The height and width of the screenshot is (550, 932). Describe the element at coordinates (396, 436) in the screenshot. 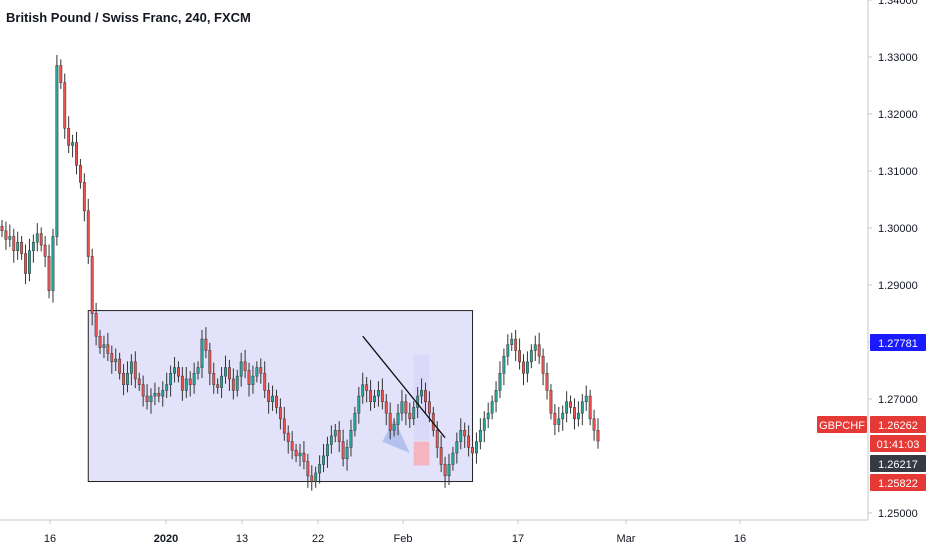

I see `pattern-shape` at that location.